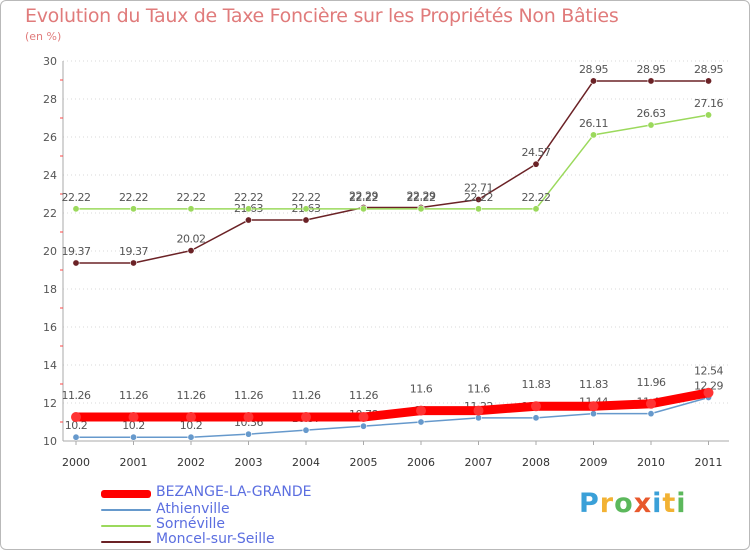 Image resolution: width=750 pixels, height=550 pixels. What do you see at coordinates (234, 492) in the screenshot?
I see `legend-label-bezange: BEZANGE-LA-GRANDE` at bounding box center [234, 492].